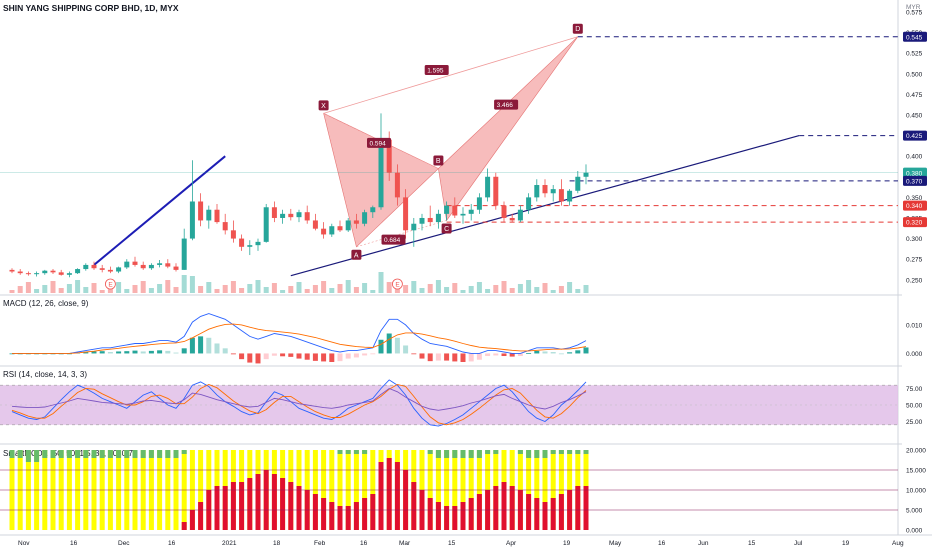 This screenshot has height=550, width=932. Describe the element at coordinates (914, 422) in the screenshot. I see `rsi-tick-label: 25.00` at that location.